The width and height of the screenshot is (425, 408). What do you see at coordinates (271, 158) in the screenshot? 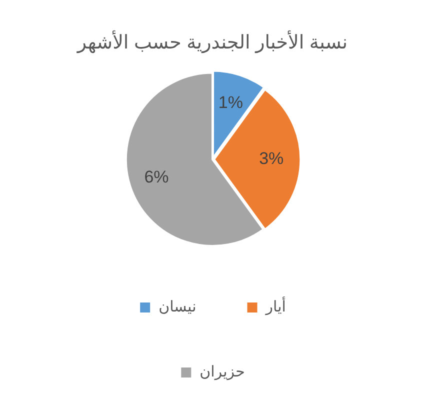
I see `data-label: 3%` at bounding box center [271, 158].